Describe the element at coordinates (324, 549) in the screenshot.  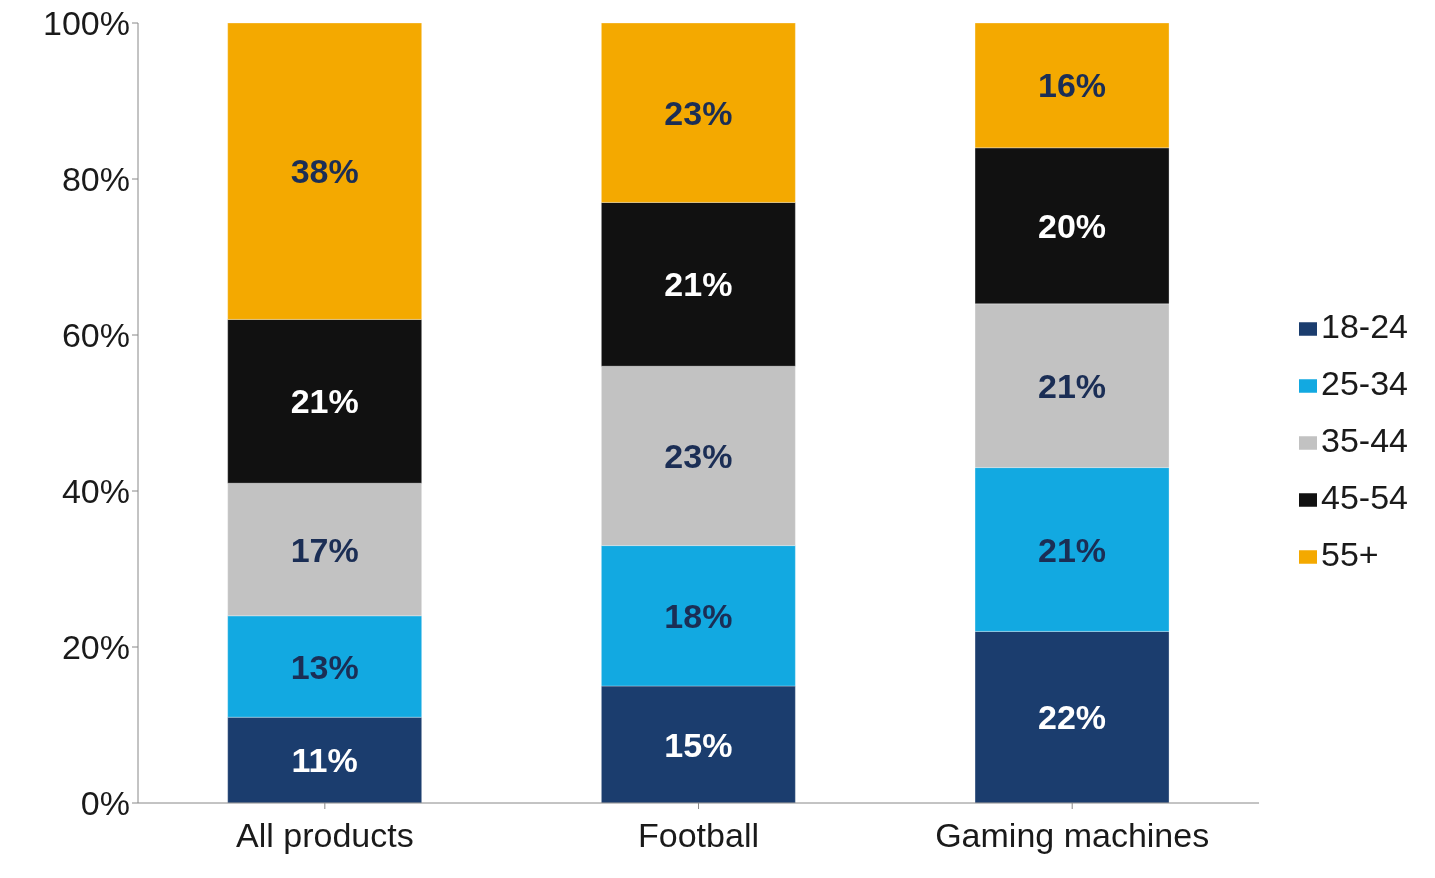
I see `data-label: 17%` at that location.